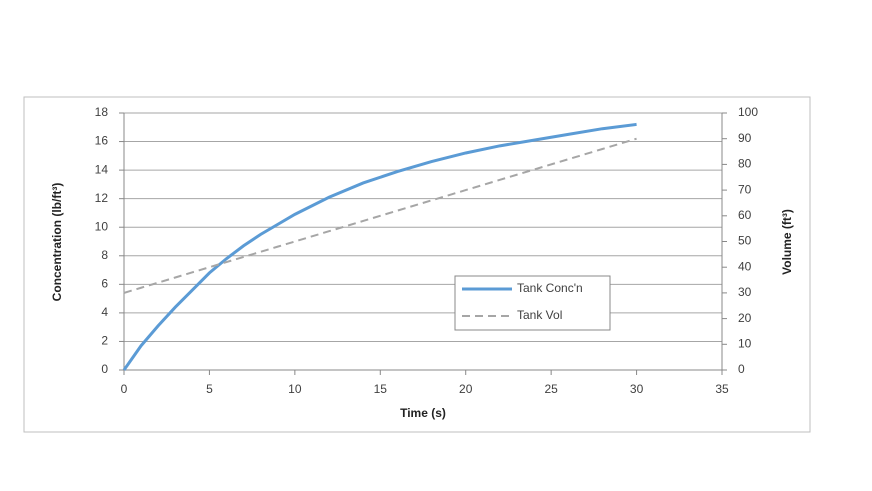  What do you see at coordinates (104, 284) in the screenshot?
I see `y-tick-label: 6` at bounding box center [104, 284].